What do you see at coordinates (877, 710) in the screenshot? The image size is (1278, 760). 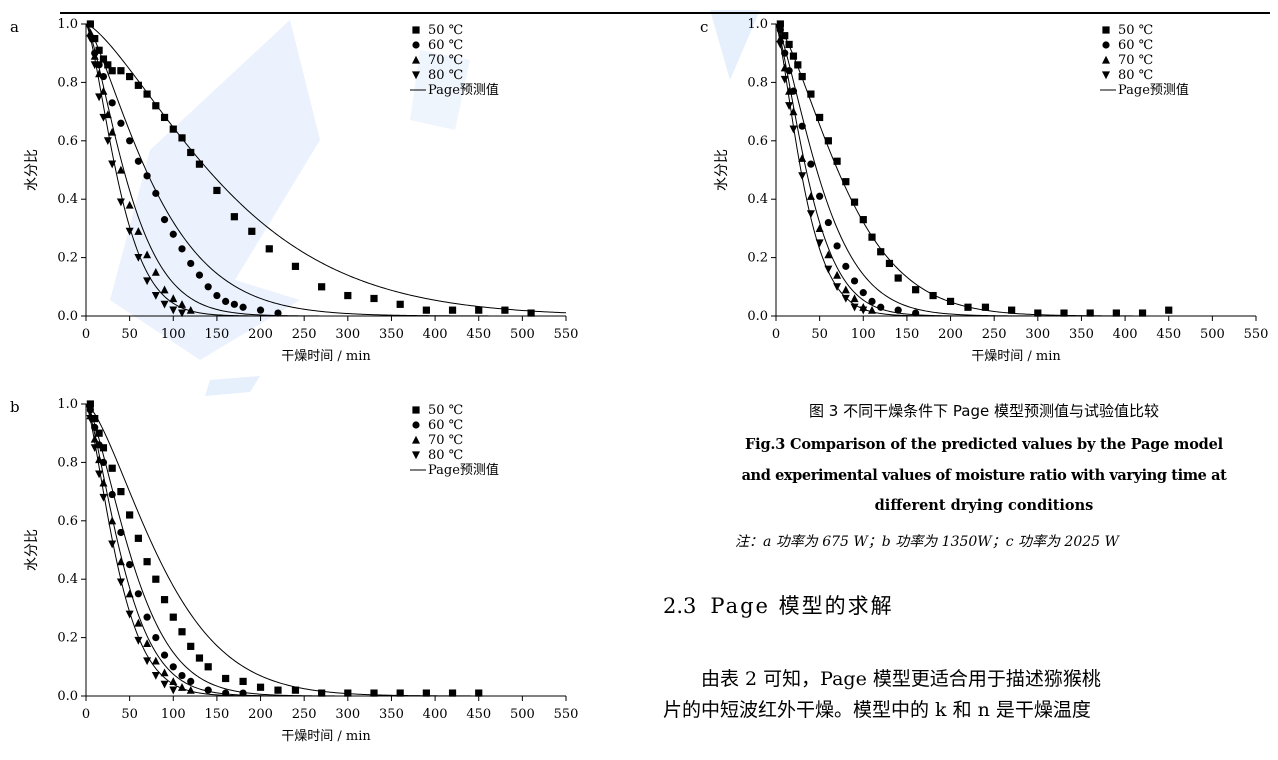 I see `body-paragraph-line2: 片的中短波红外干燥。模型中的 k 和 n 是干燥温度` at bounding box center [877, 710].